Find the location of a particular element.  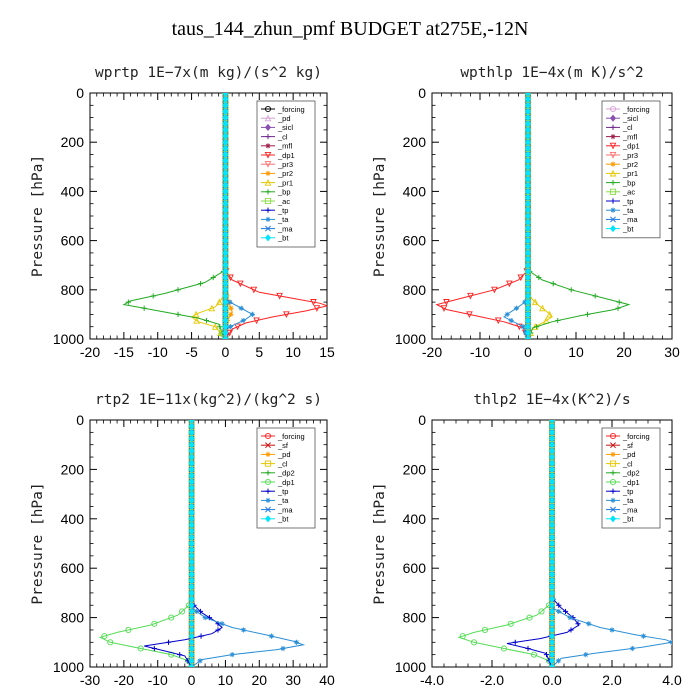

x-tick-label: 40 is located at coordinates (327, 680).